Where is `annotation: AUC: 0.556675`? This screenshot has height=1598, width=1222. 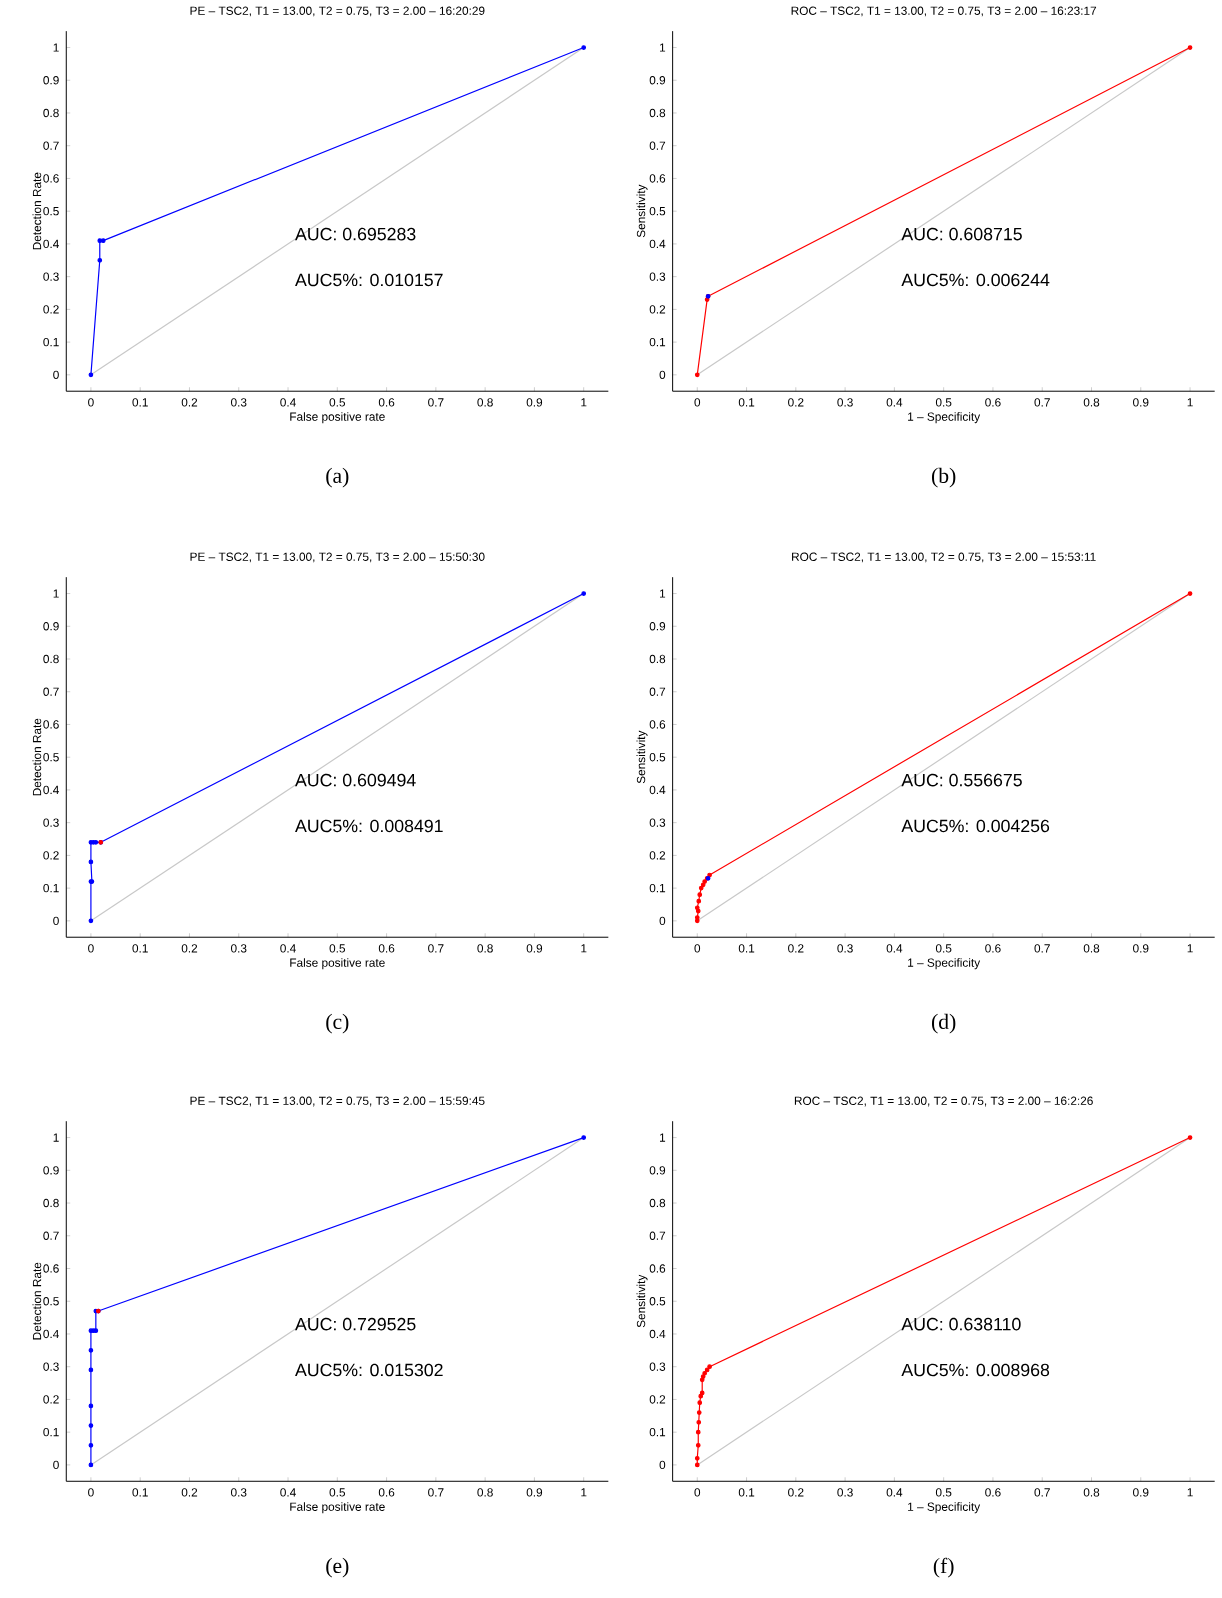 annotation: AUC: 0.556675 is located at coordinates (961, 780).